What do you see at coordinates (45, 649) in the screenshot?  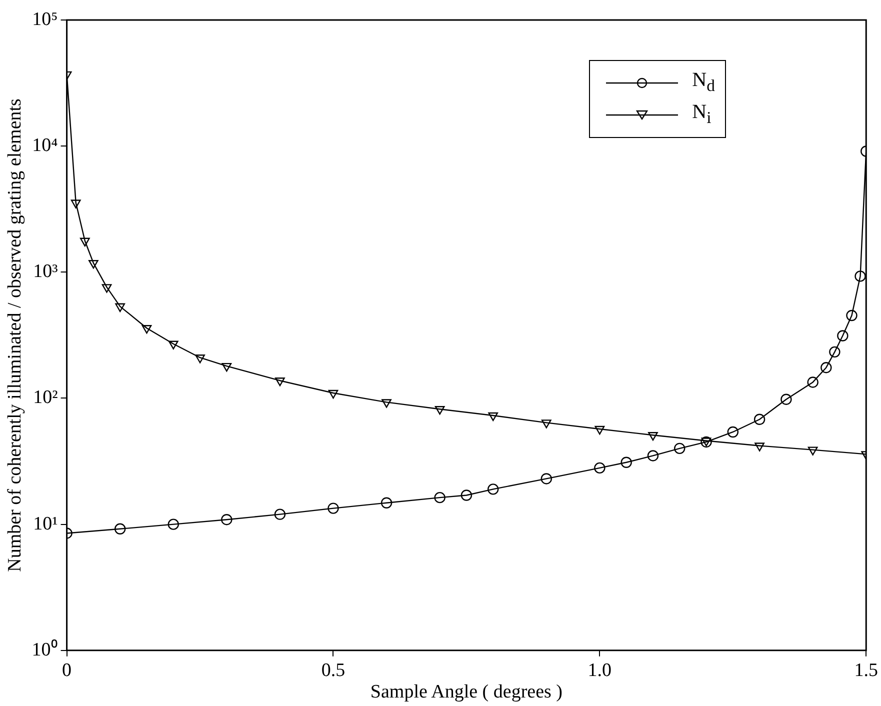 I see `y-tick-label: 10⁰` at bounding box center [45, 649].